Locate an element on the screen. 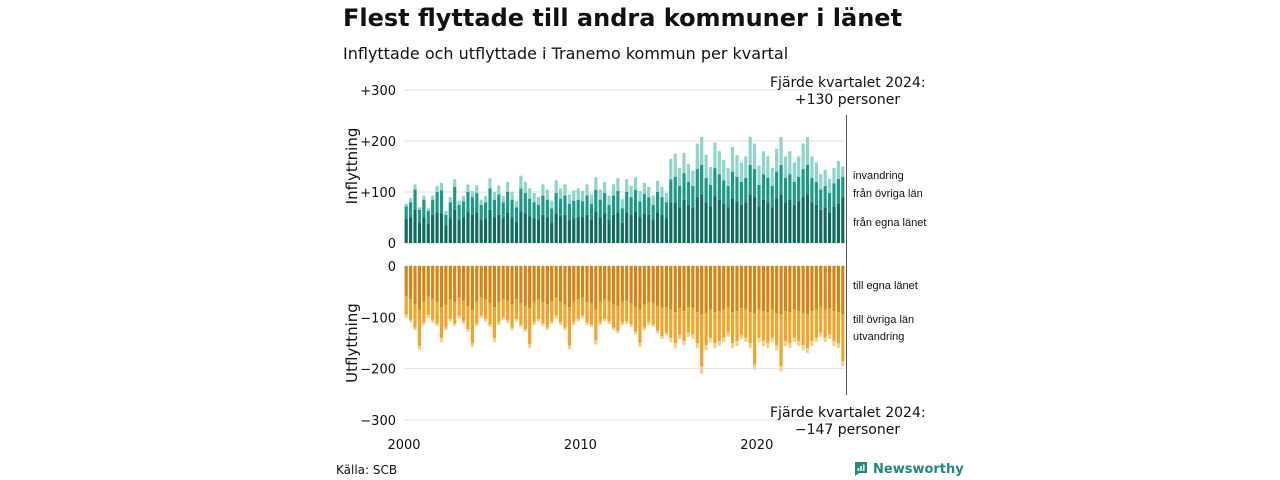 This screenshot has width=1280, height=480. annotation-outflow: Fjärde kvartalet 2024: −147 personer is located at coordinates (848, 422).